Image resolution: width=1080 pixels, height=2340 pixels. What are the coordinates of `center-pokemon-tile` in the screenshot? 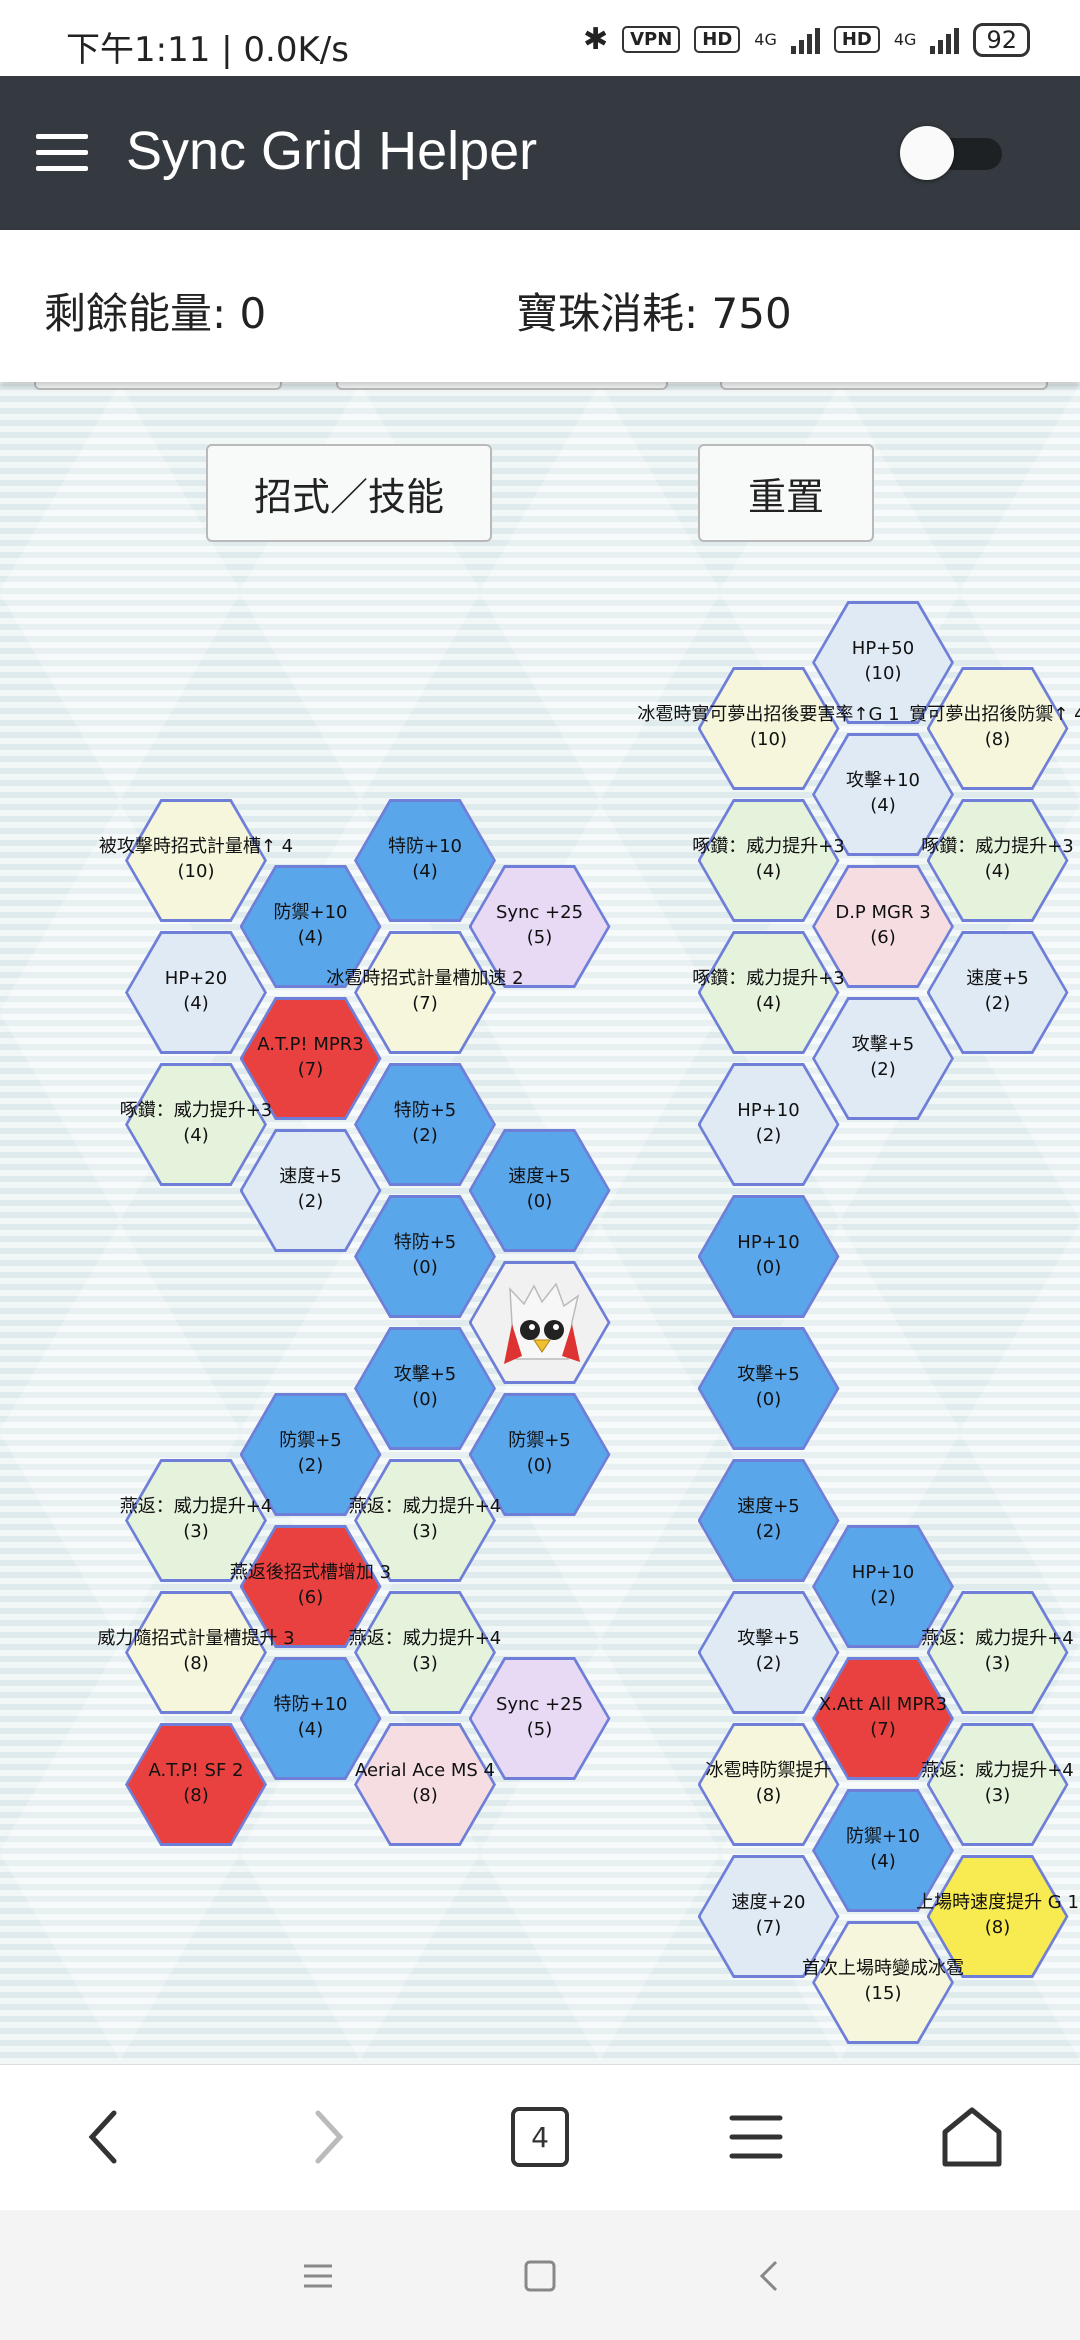 It's located at (539, 1322).